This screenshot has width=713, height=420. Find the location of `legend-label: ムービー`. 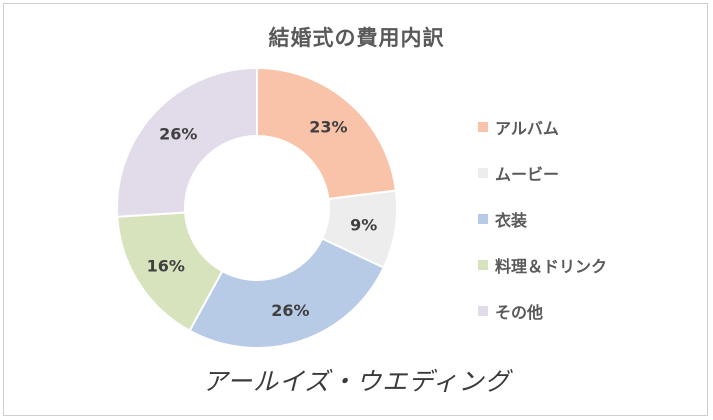

legend-label: ムービー is located at coordinates (527, 174).